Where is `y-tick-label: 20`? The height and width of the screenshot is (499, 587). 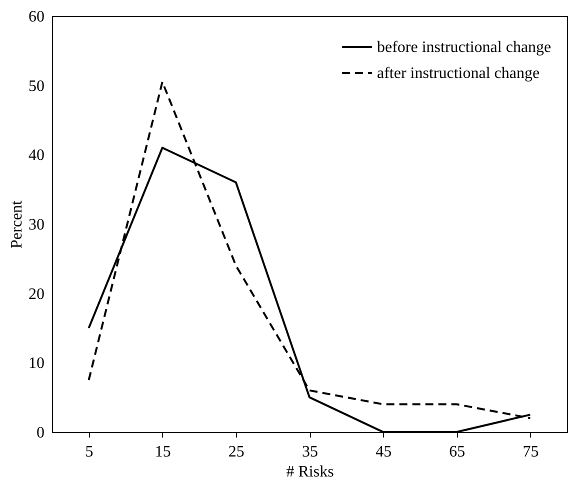 y-tick-label: 20 is located at coordinates (36, 294).